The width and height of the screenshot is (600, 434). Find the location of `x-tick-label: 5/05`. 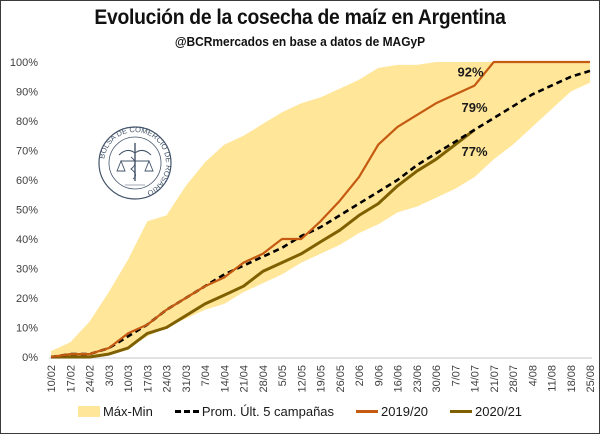

x-tick-label: 5/05 is located at coordinates (283, 375).